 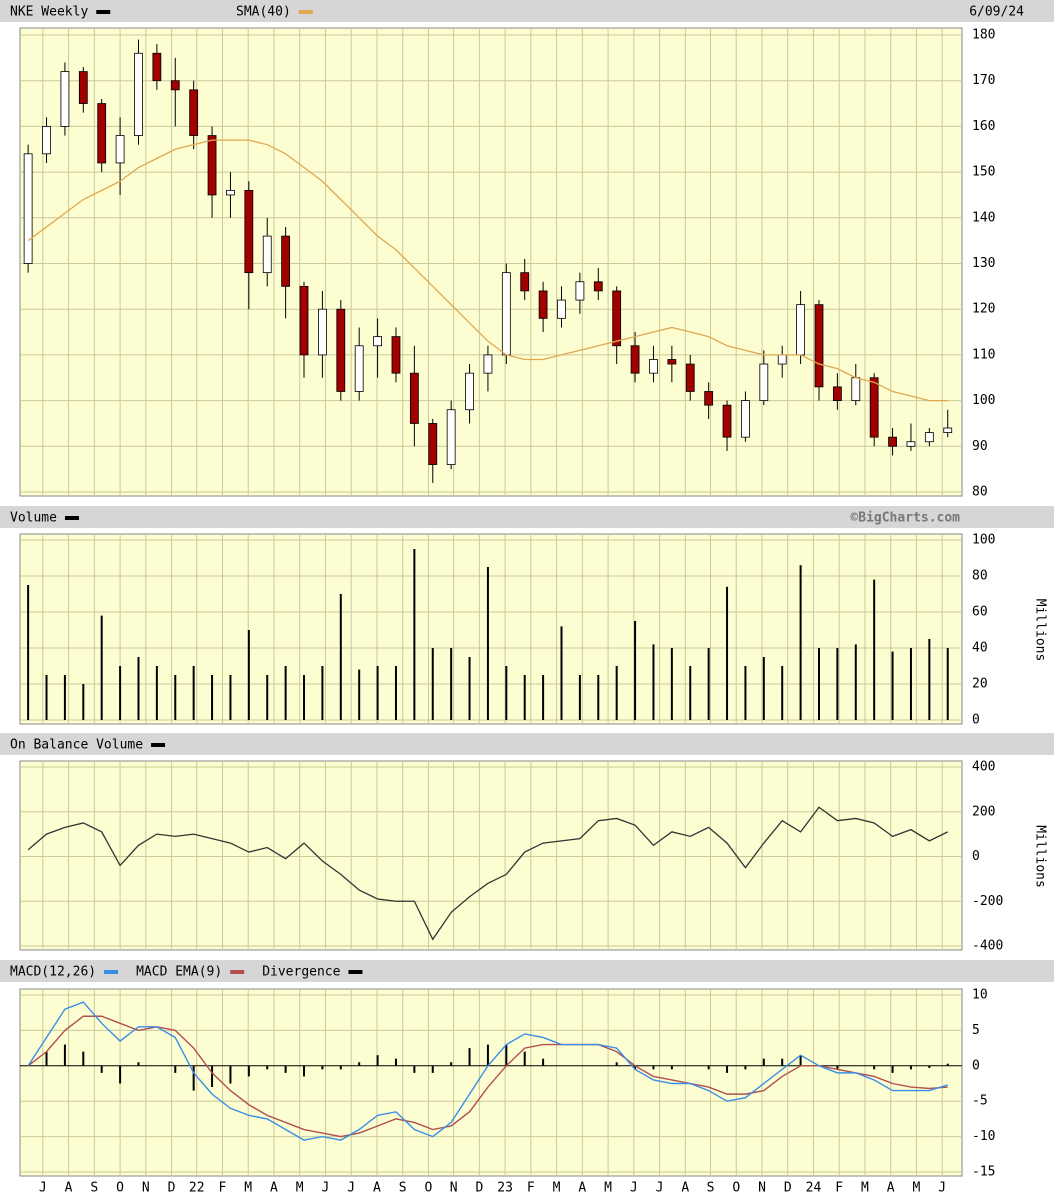 What do you see at coordinates (976, 856) in the screenshot?
I see `y-tick-label: 0` at bounding box center [976, 856].